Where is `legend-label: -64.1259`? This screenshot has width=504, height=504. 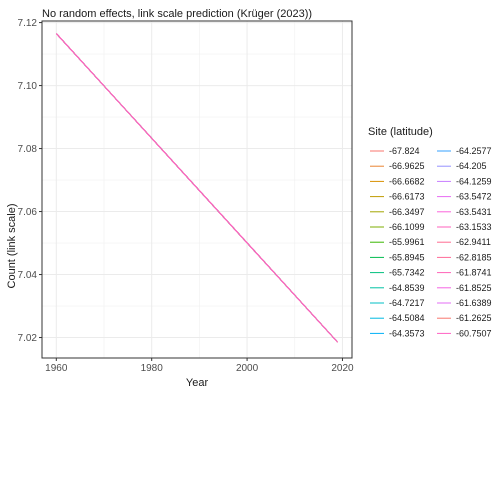
legend-label: -64.1259 is located at coordinates (474, 181).